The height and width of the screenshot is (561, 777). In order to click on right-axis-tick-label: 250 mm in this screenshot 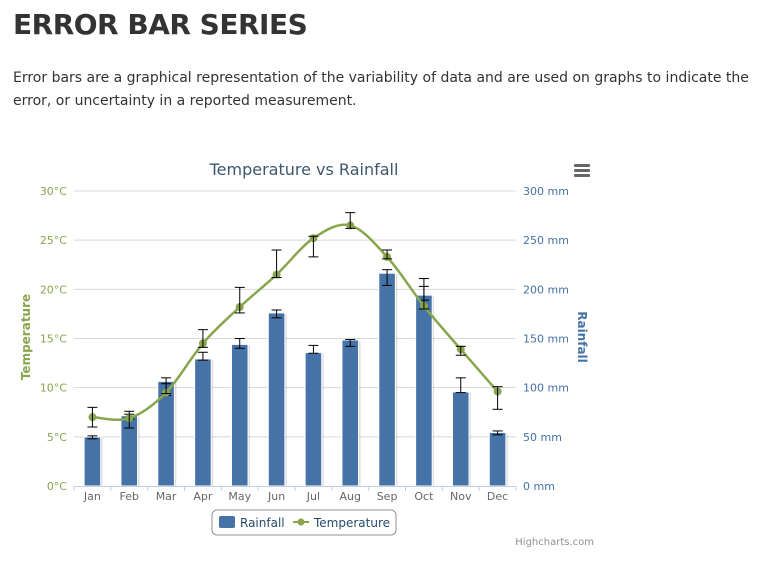, I will do `click(546, 240)`.